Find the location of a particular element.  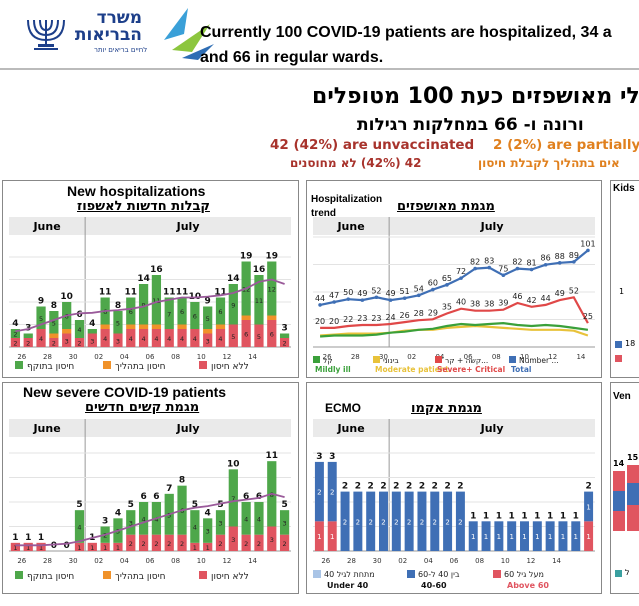

legend-label: מתחת לגיל 40 is located at coordinates (349, 574).